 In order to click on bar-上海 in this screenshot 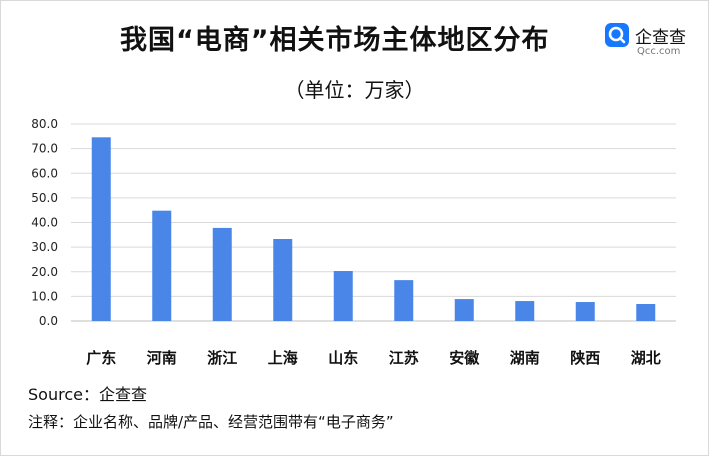, I will do `click(283, 279)`.